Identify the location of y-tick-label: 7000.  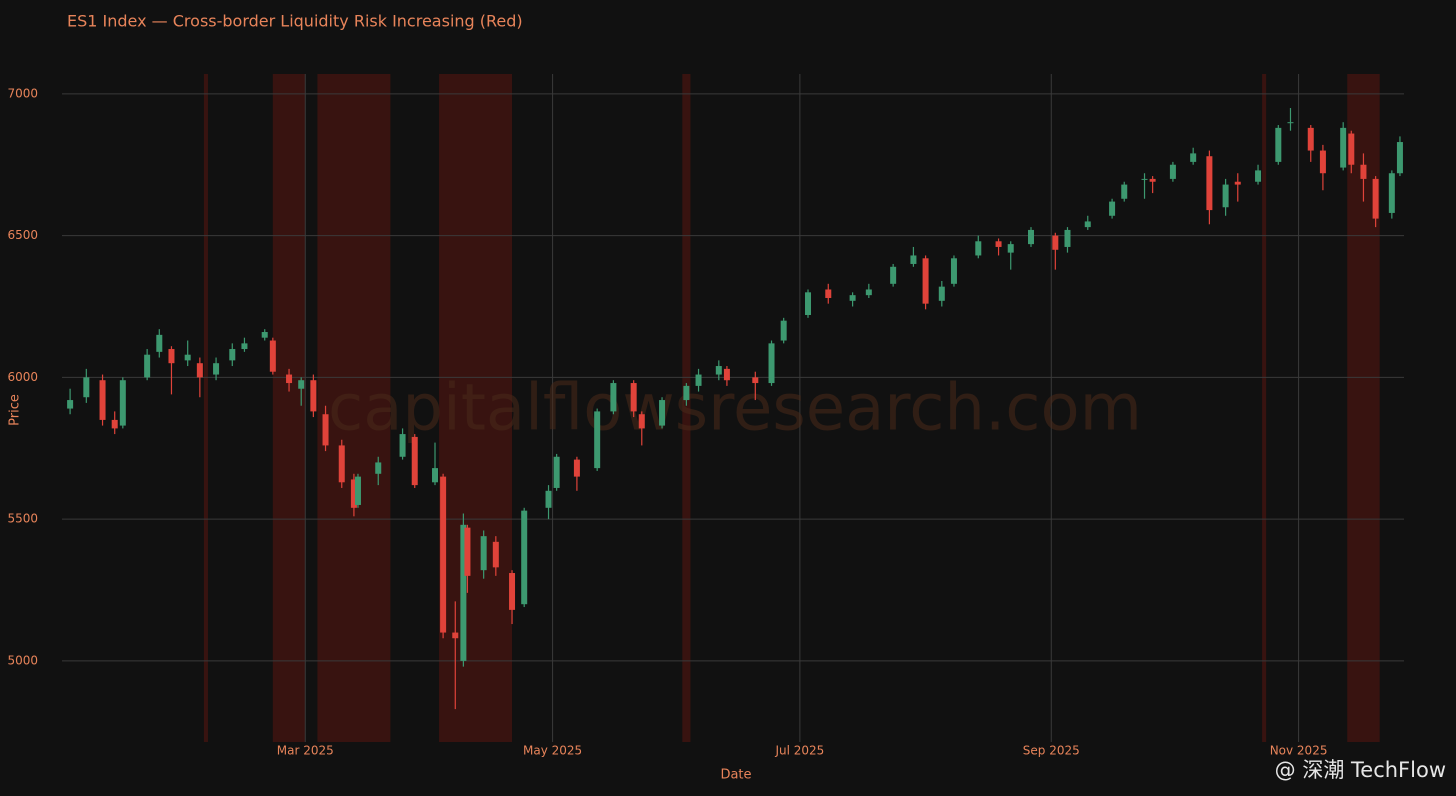
(22, 93).